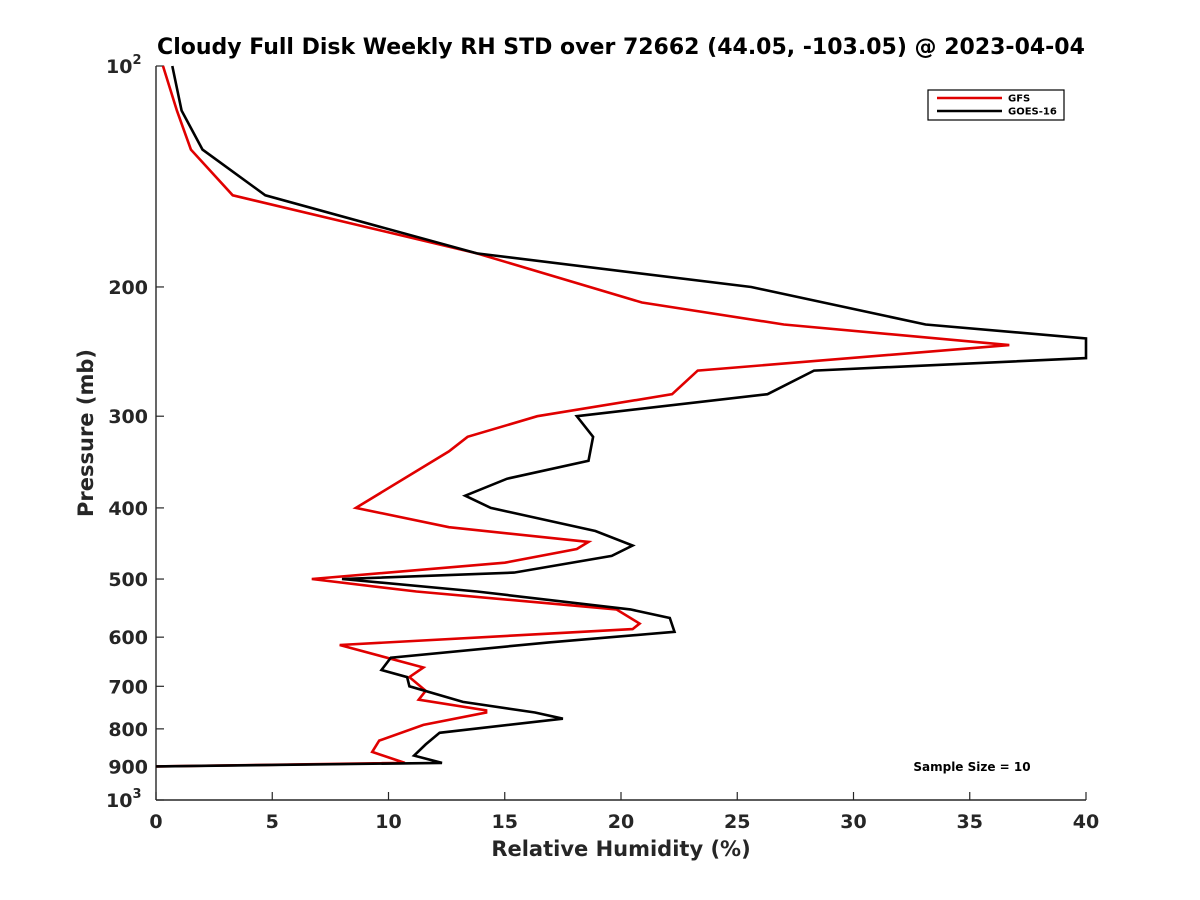  Describe the element at coordinates (155, 822) in the screenshot. I see `x-tick-label: 0` at that location.